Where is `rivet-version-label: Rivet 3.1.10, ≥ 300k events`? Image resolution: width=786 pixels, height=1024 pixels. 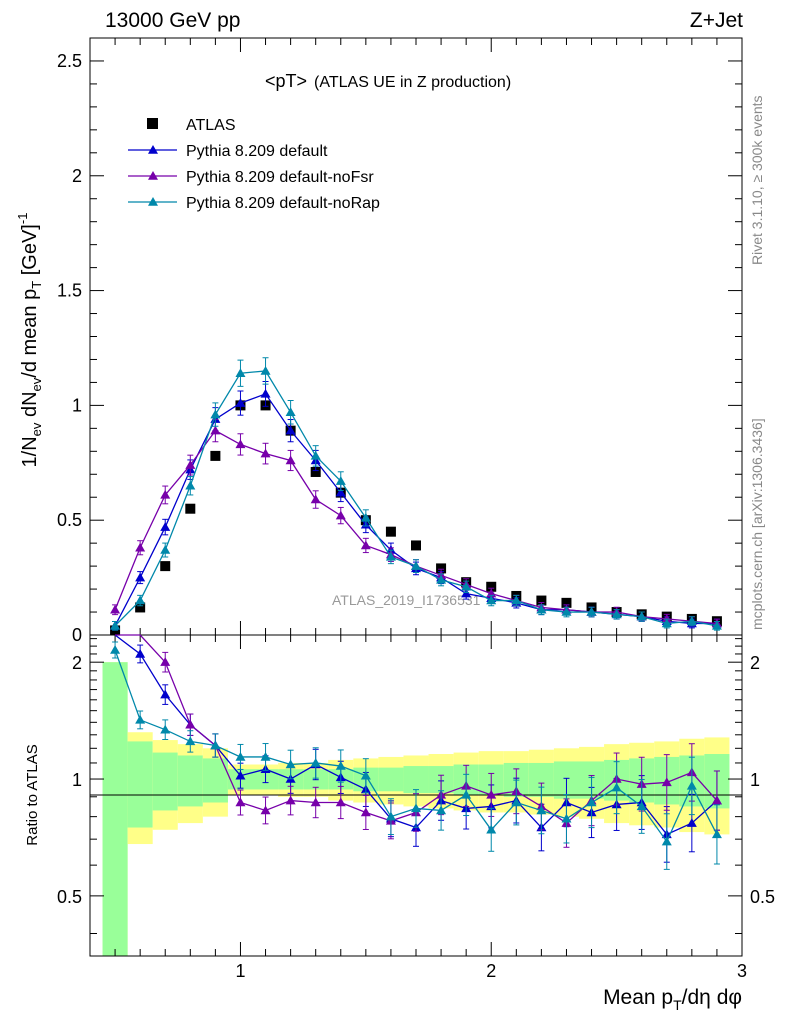 rivet-version-label: Rivet 3.1.10, ≥ 300k events is located at coordinates (757, 180).